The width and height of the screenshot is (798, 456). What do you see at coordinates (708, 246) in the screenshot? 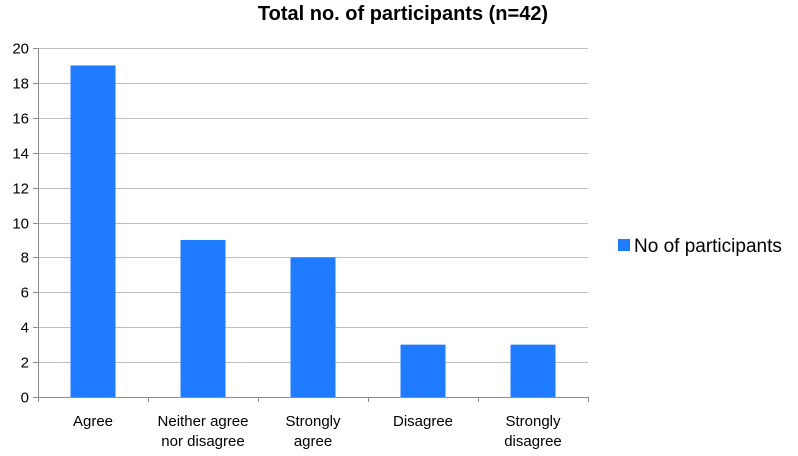
I see `legend-label: No of participants` at bounding box center [708, 246].